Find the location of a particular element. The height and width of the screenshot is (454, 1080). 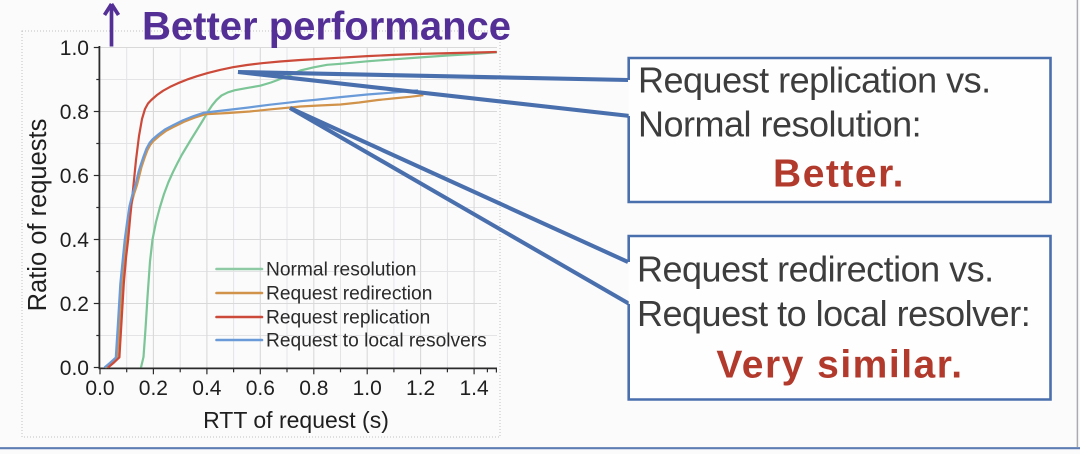

svg-text: Request redirection is located at coordinates (349, 294).